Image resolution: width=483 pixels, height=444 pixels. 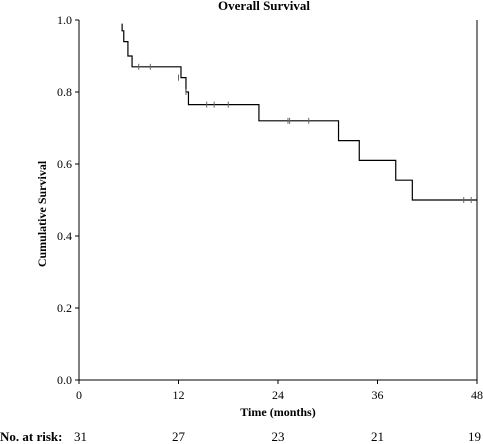 I want to click on y-axis-ticks: 0.0 0.2 0.4 0.6 0.8 1.0, so click(x=68, y=200).